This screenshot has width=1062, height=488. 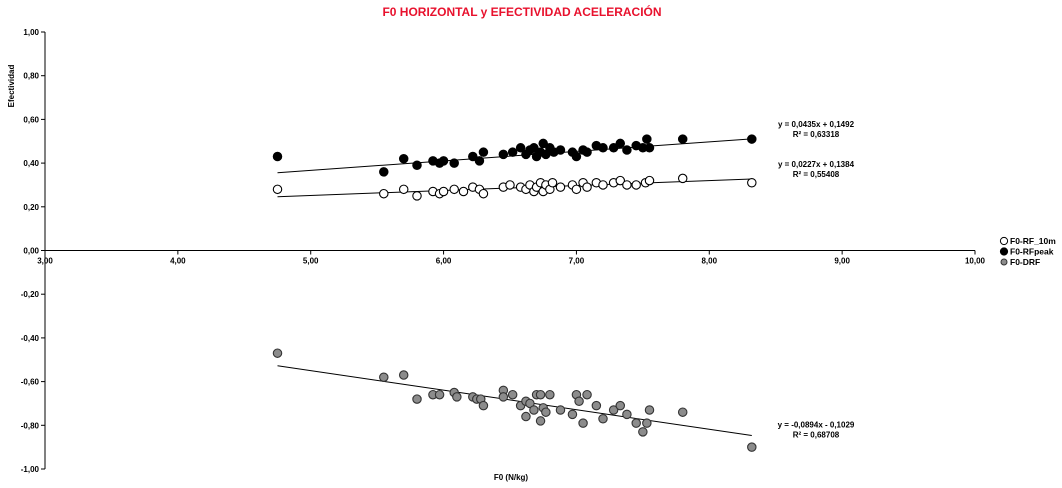 What do you see at coordinates (577, 261) in the screenshot?
I see `x-tick-label: 7,00` at bounding box center [577, 261].